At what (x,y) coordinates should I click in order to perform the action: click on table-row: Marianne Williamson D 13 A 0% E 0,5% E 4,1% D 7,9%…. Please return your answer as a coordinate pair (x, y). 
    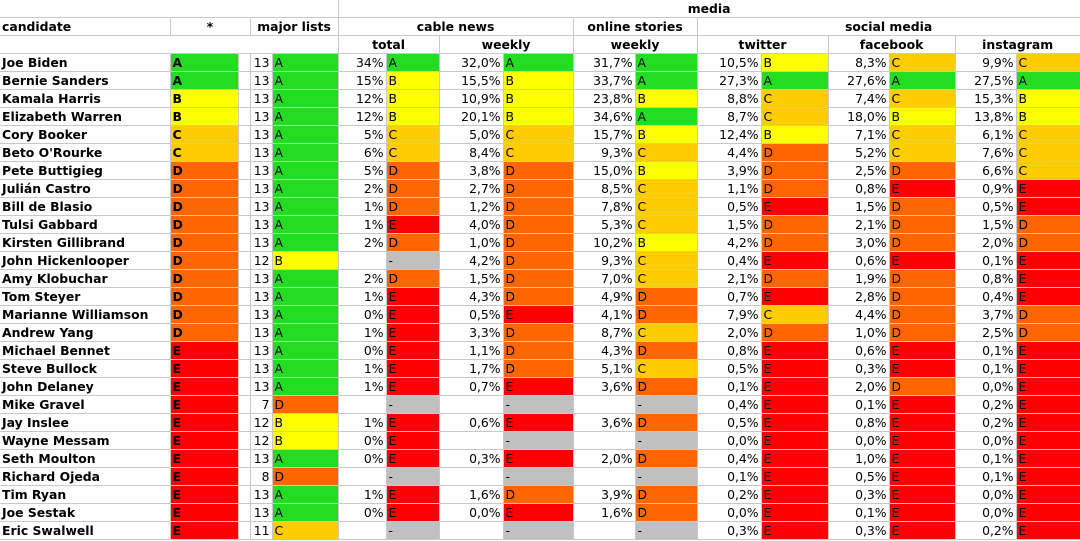
    Looking at the image, I should click on (540, 314).